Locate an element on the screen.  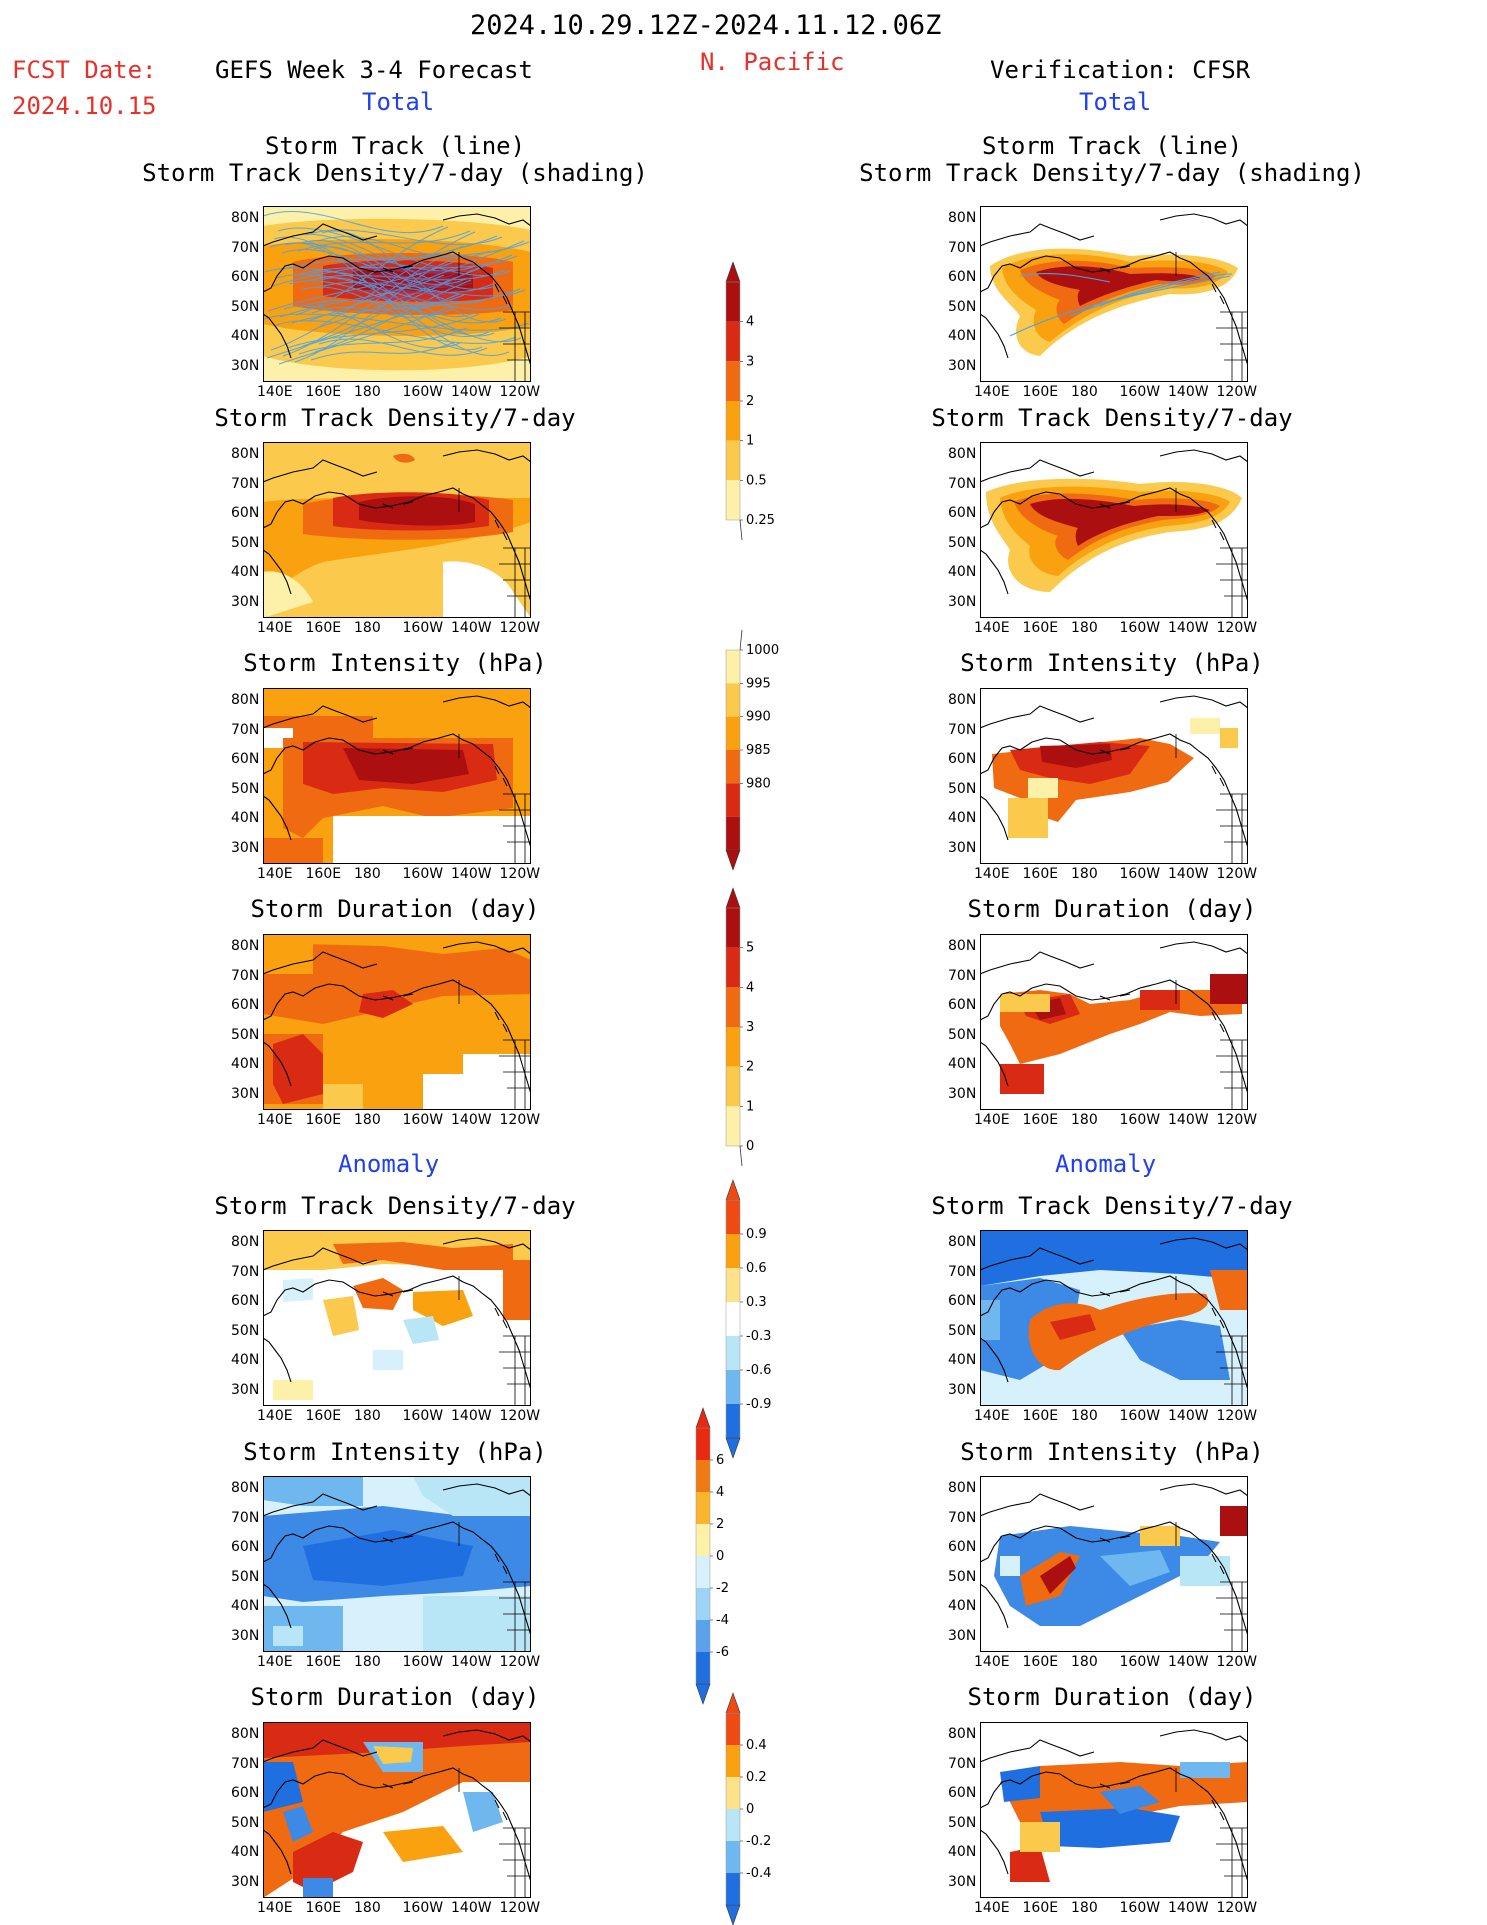
duration-left-map is located at coordinates (397, 1022).